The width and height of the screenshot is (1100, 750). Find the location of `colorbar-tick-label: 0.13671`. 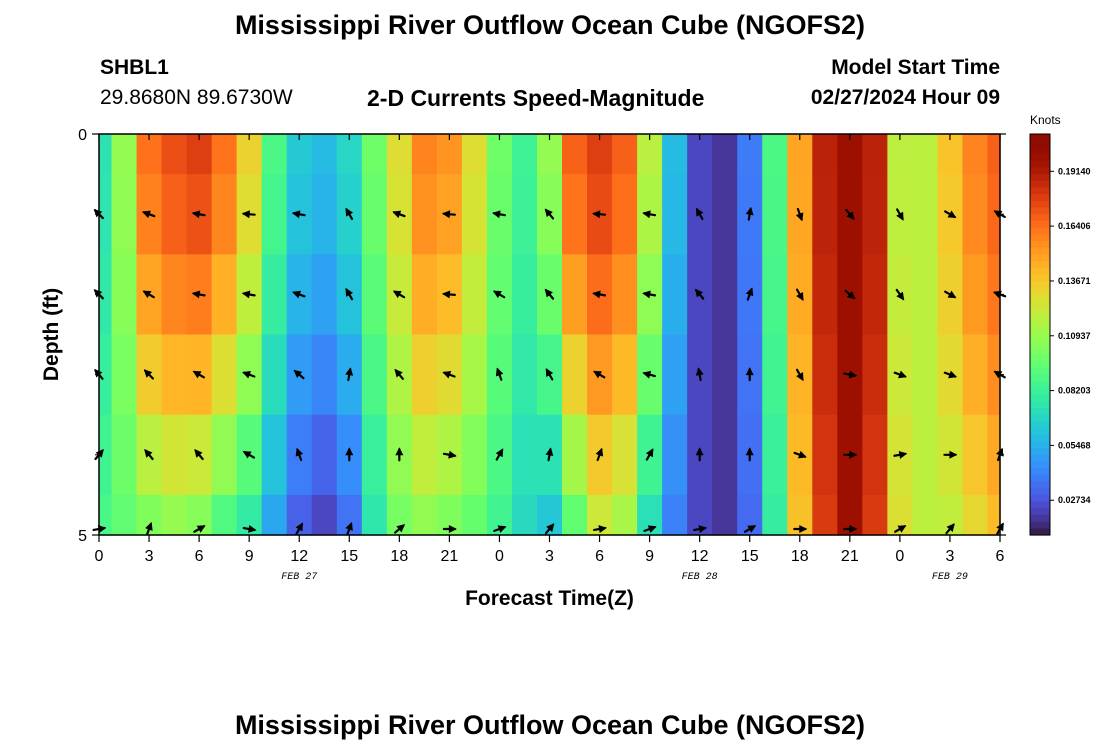

colorbar-tick-label: 0.13671 is located at coordinates (1074, 281).